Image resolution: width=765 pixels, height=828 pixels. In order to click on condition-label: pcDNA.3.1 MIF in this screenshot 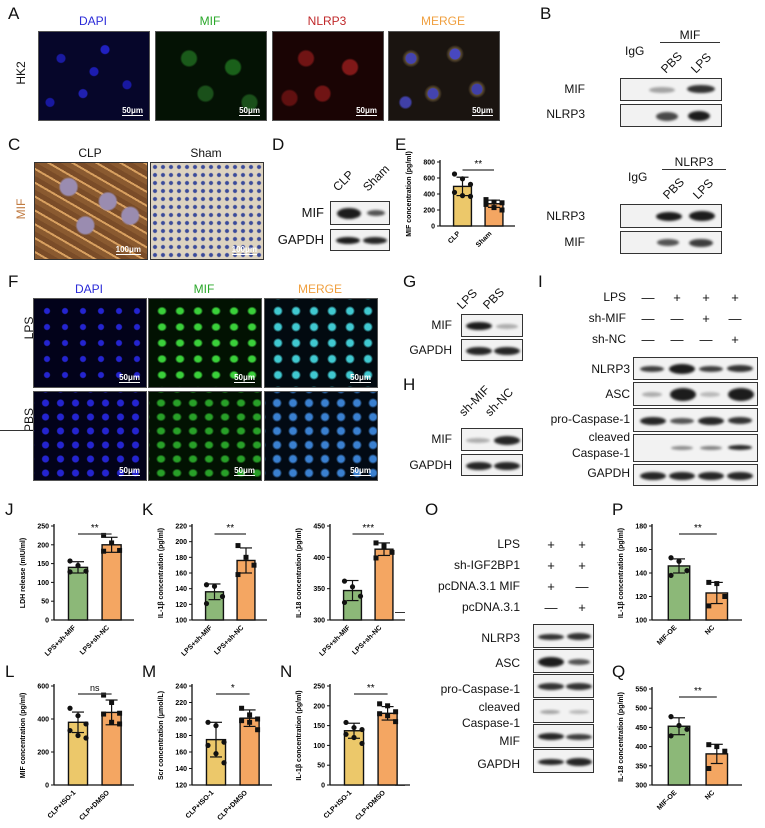, I will do `click(478, 586)`.